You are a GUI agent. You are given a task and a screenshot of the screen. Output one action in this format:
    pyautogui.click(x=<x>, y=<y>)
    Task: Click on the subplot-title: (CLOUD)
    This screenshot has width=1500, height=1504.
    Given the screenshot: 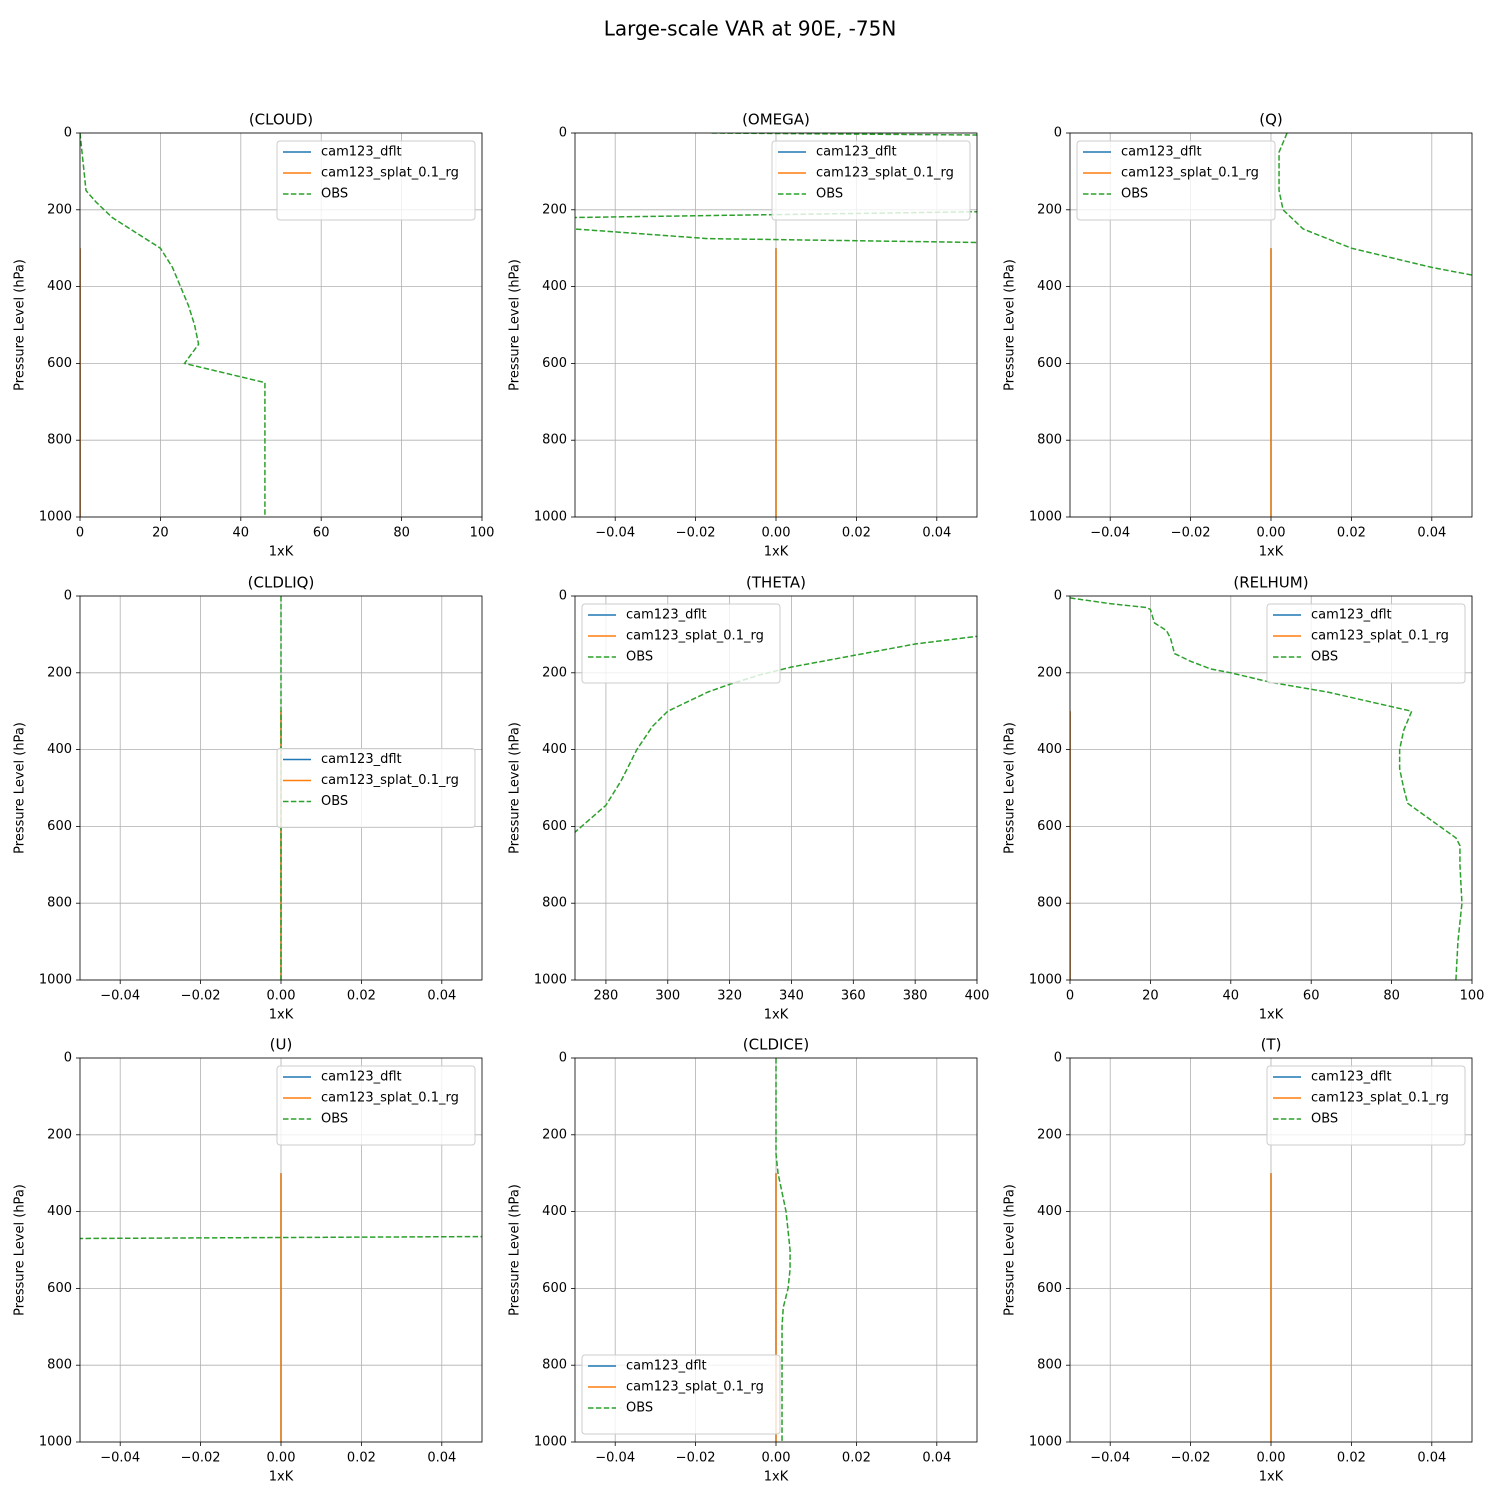 What is the action you would take?
    pyautogui.click(x=281, y=120)
    